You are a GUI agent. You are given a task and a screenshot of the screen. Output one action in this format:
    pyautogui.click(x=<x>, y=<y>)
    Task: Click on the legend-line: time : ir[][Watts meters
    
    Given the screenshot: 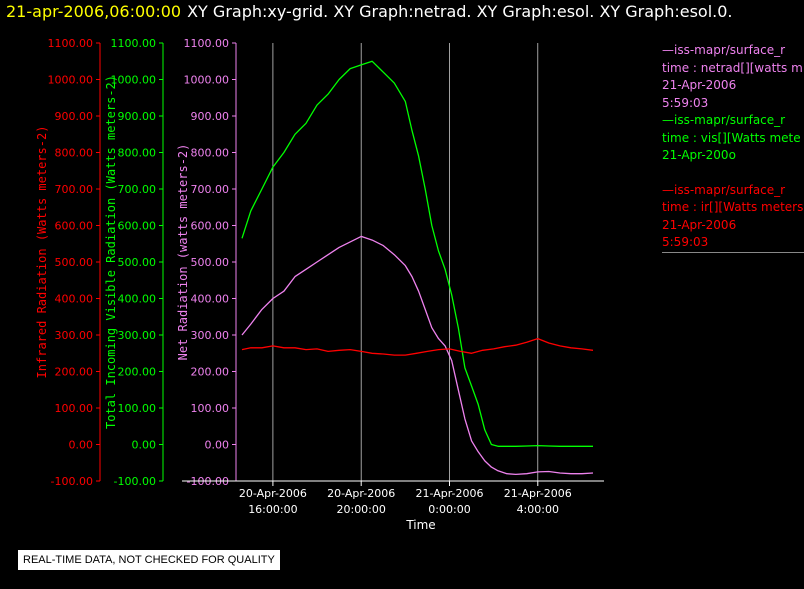 What is the action you would take?
    pyautogui.click(x=733, y=207)
    